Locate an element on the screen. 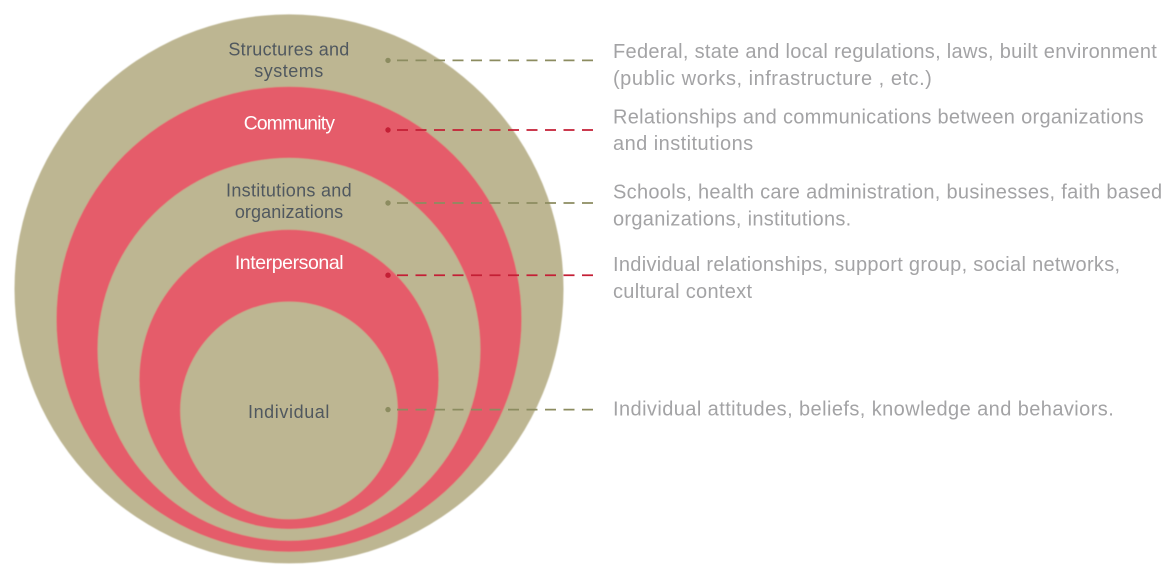 The image size is (1174, 580). svg-text: organizations, institutions. is located at coordinates (732, 219).